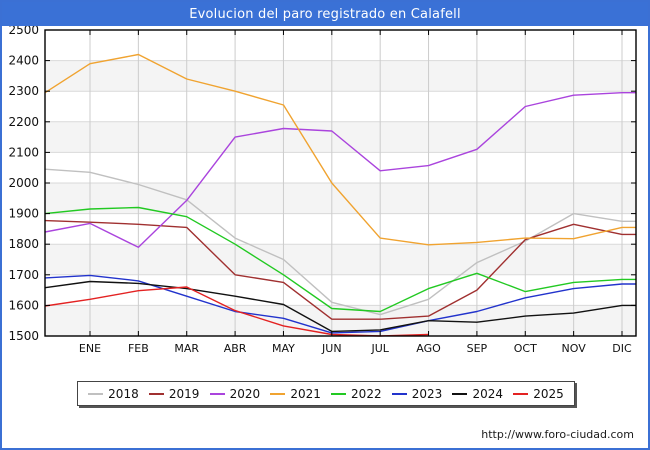 The width and height of the screenshot is (650, 450). I want to click on legend-item-2021: 2021, so click(295, 394).